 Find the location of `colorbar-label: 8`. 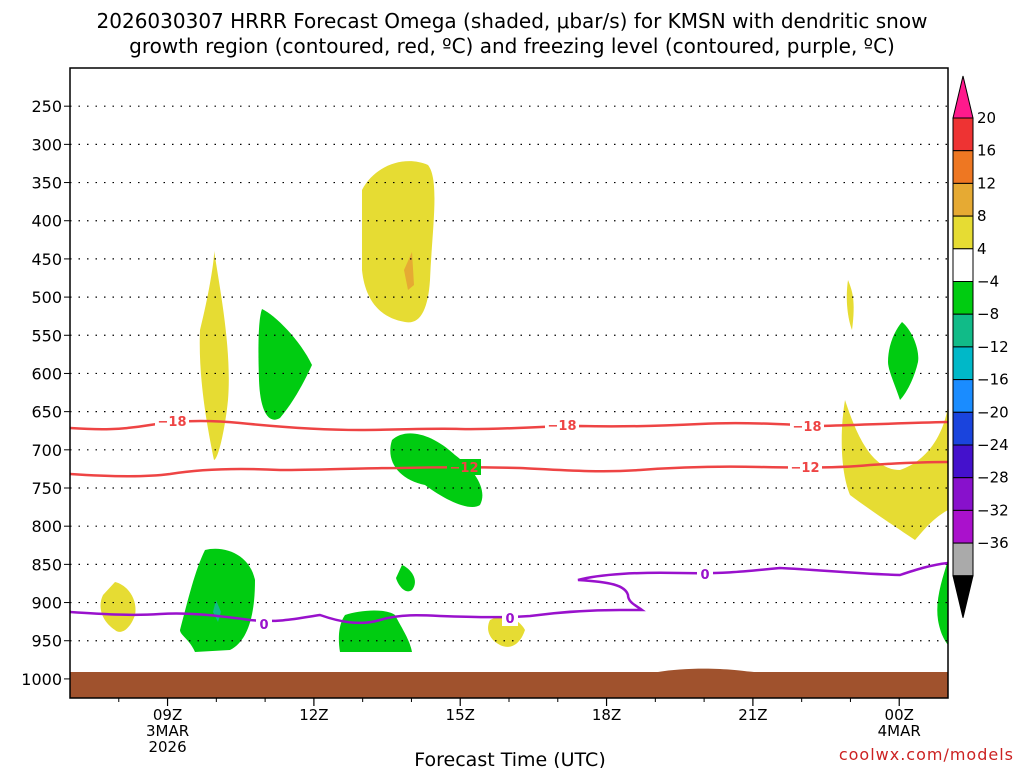

colorbar-label: 8 is located at coordinates (982, 216).